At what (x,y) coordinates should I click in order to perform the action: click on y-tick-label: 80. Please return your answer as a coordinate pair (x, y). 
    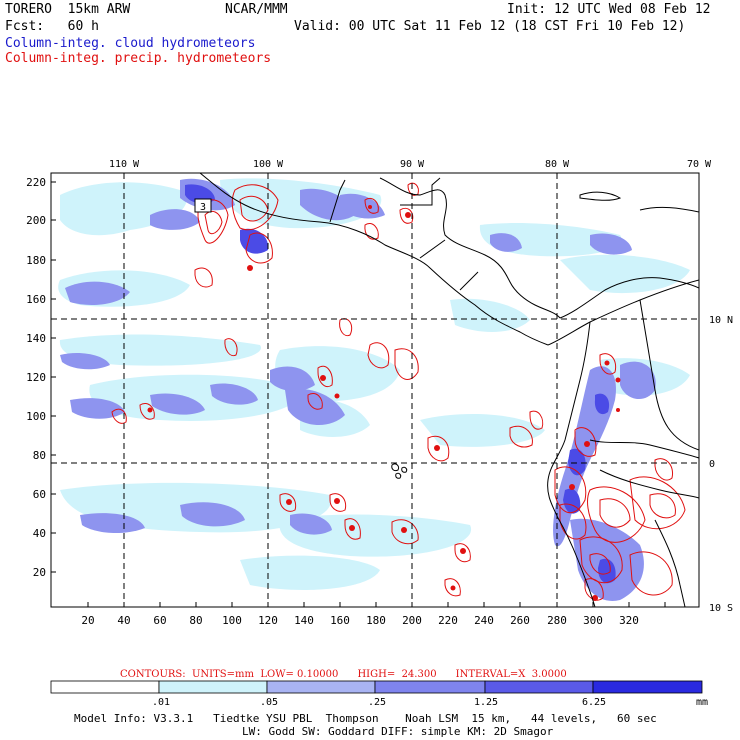
    Looking at the image, I should click on (39, 455).